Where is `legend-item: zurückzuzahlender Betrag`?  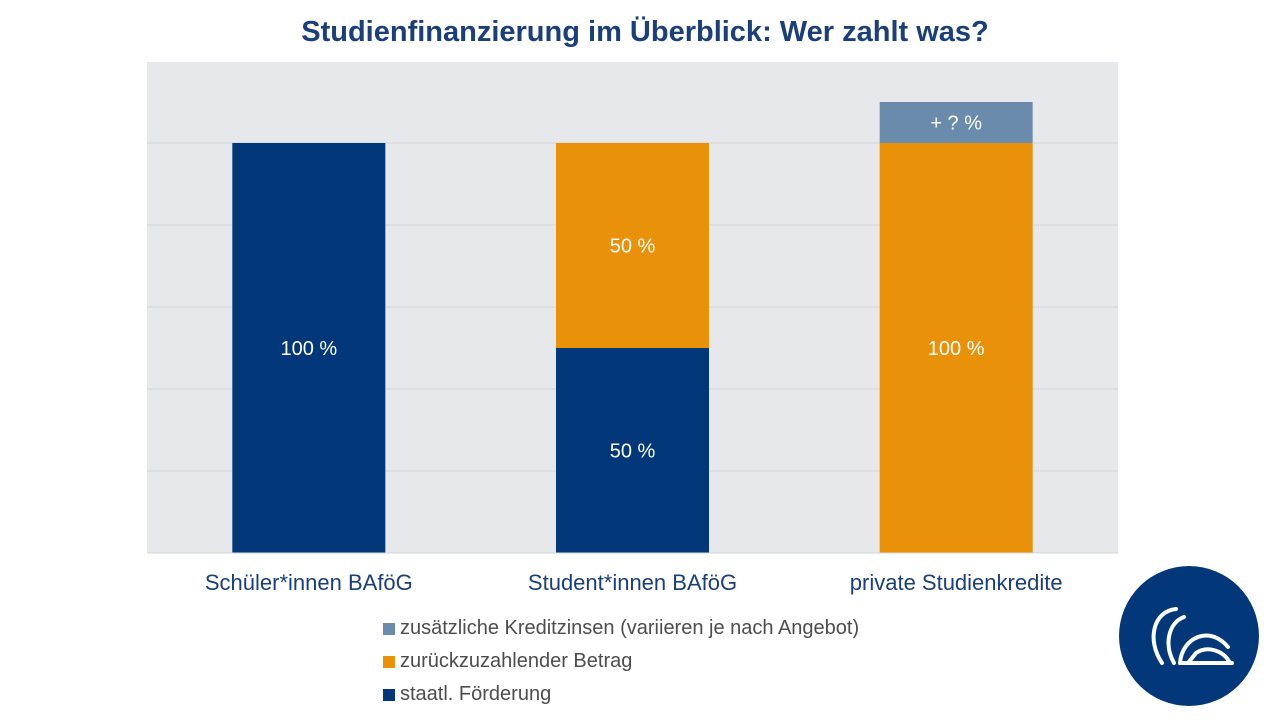 legend-item: zurückzuzahlender Betrag is located at coordinates (621, 661).